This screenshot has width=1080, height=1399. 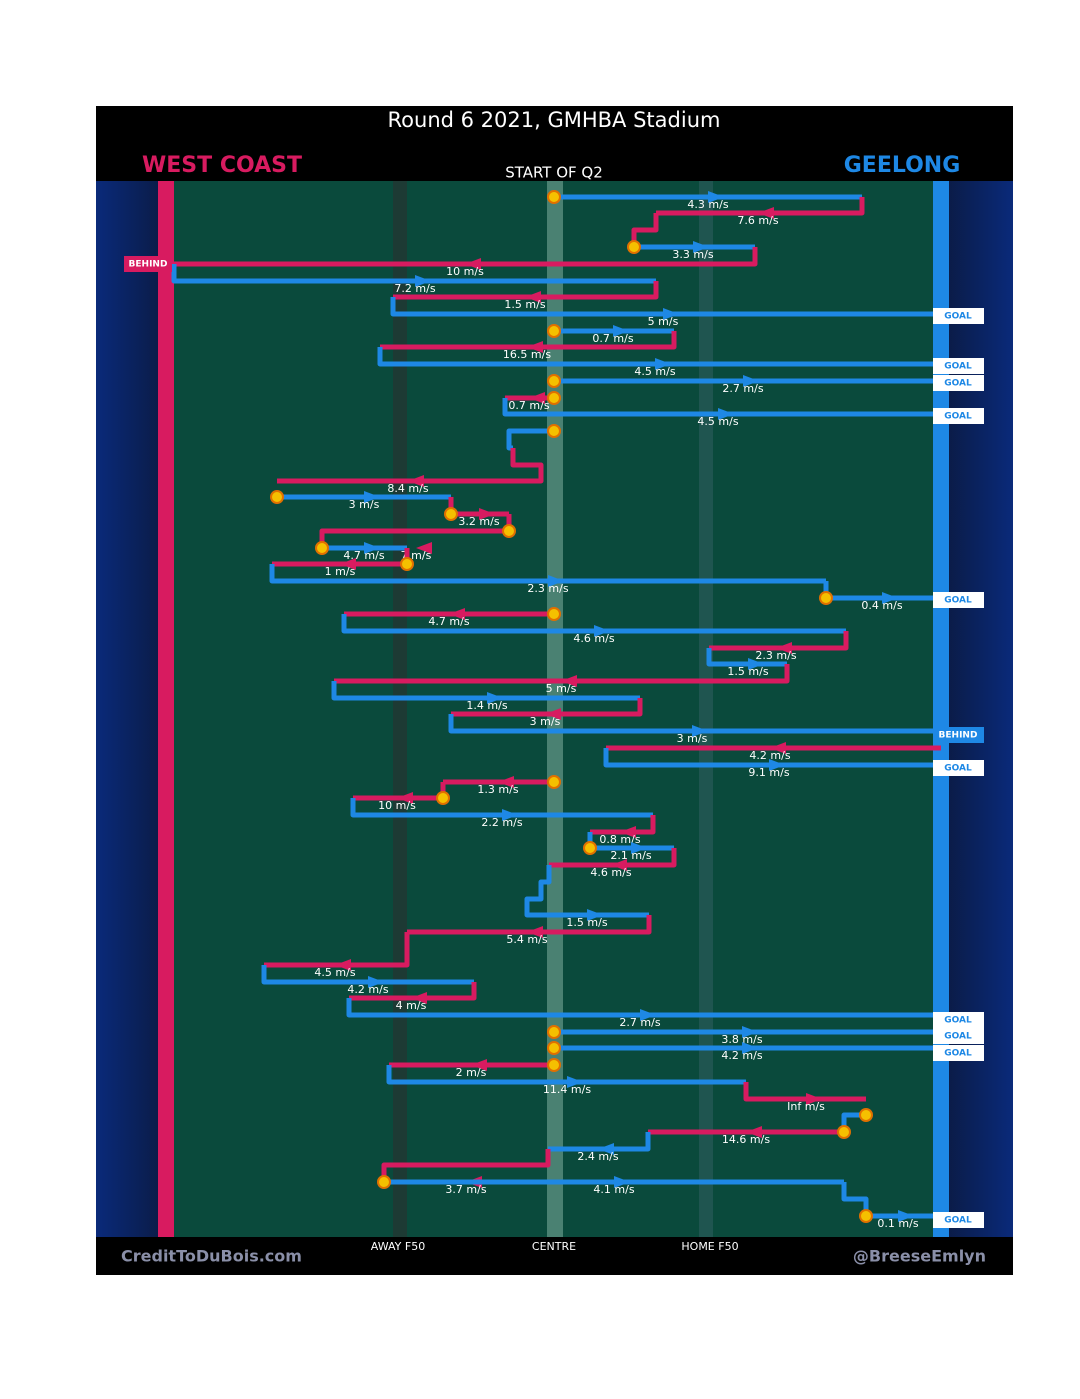 What do you see at coordinates (709, 1246) in the screenshot?
I see `axis-label: HOME F50` at bounding box center [709, 1246].